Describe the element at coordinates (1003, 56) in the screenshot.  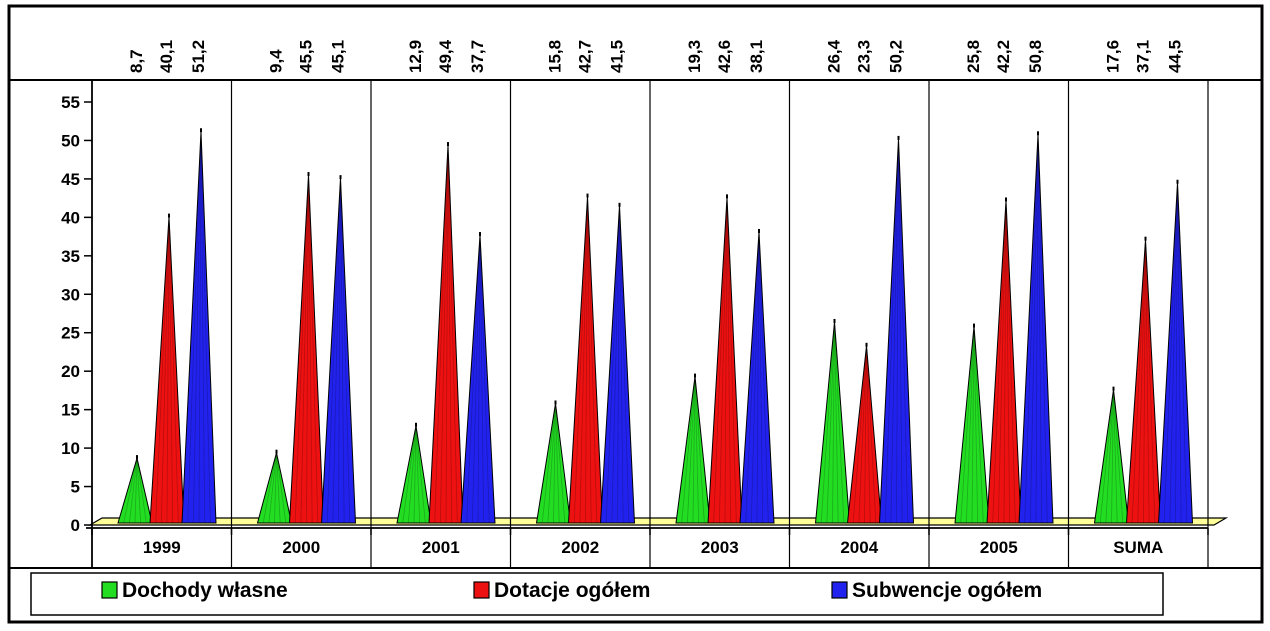
I see `data-label: 42,2` at that location.